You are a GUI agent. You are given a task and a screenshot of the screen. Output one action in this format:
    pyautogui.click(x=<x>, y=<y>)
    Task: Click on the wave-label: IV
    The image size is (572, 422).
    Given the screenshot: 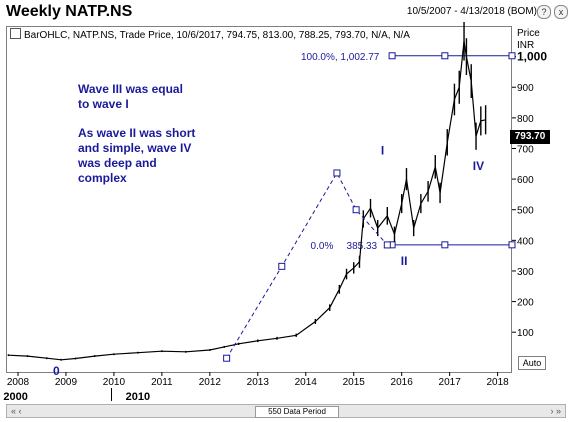 What is the action you would take?
    pyautogui.click(x=478, y=166)
    